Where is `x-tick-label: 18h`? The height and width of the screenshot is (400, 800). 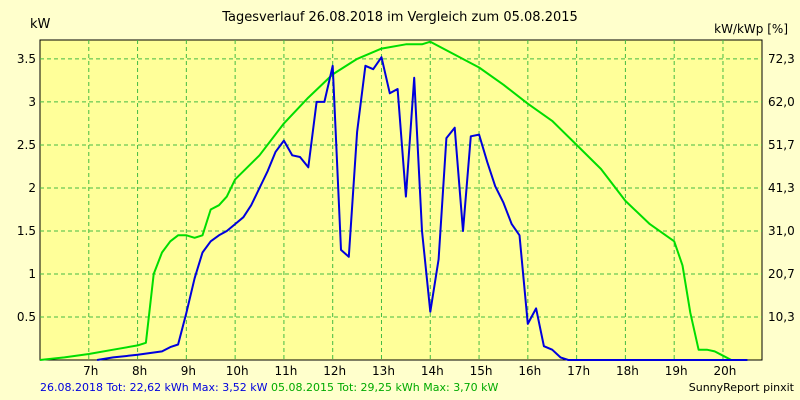 x-tick-label: 18h is located at coordinates (627, 371).